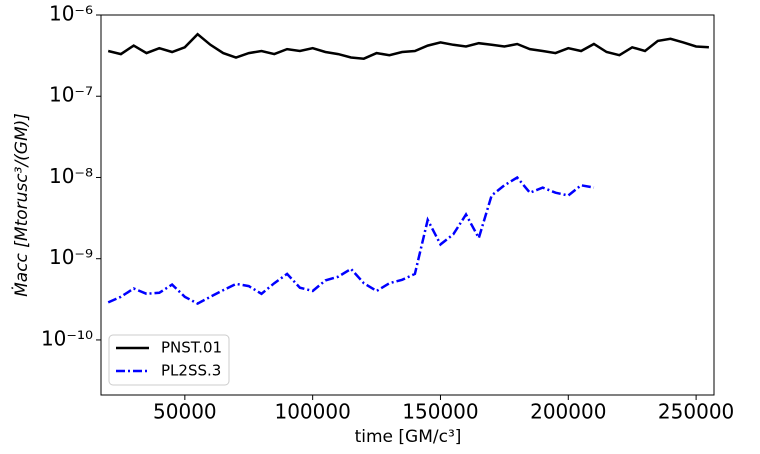 The width and height of the screenshot is (760, 454). Describe the element at coordinates (71, 257) in the screenshot. I see `y-tick-label: 10⁻⁹` at that location.